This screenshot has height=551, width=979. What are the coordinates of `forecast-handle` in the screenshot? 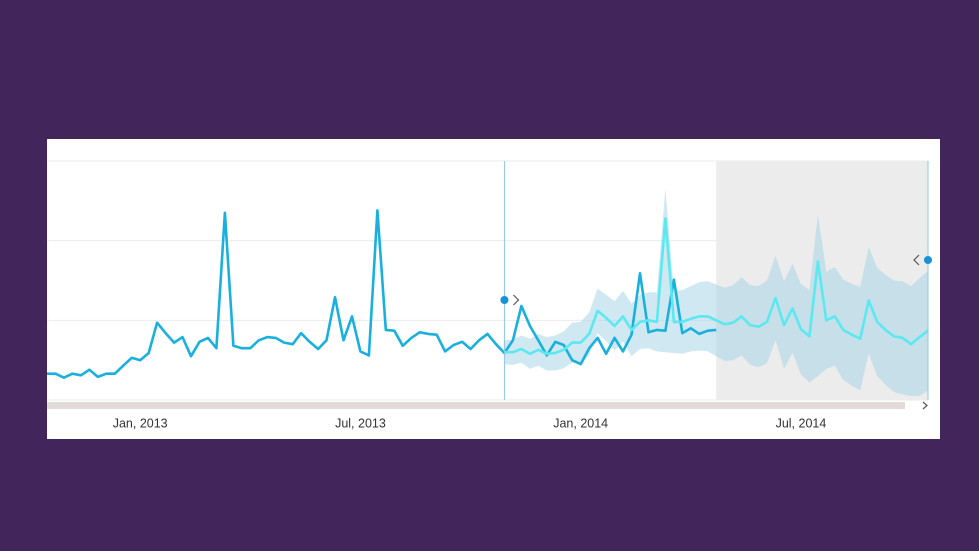 It's located at (504, 300).